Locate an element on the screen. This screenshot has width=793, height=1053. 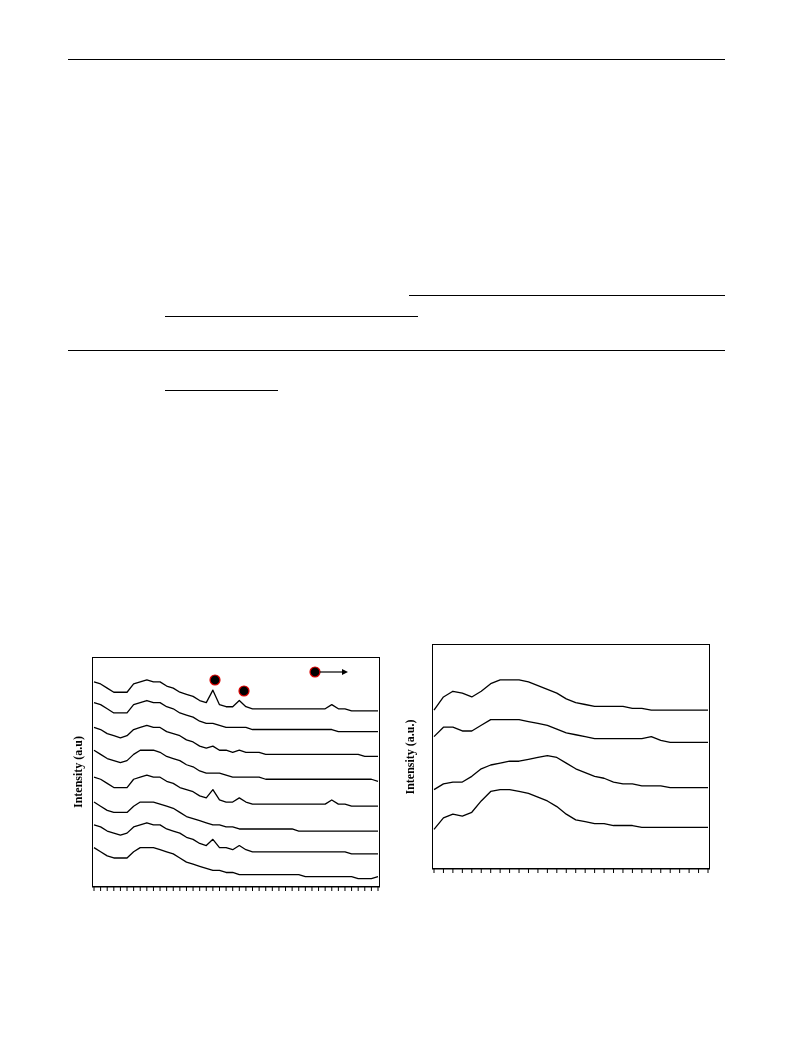
y-axis-title: Intensity (a.u.) is located at coordinates (410, 757).